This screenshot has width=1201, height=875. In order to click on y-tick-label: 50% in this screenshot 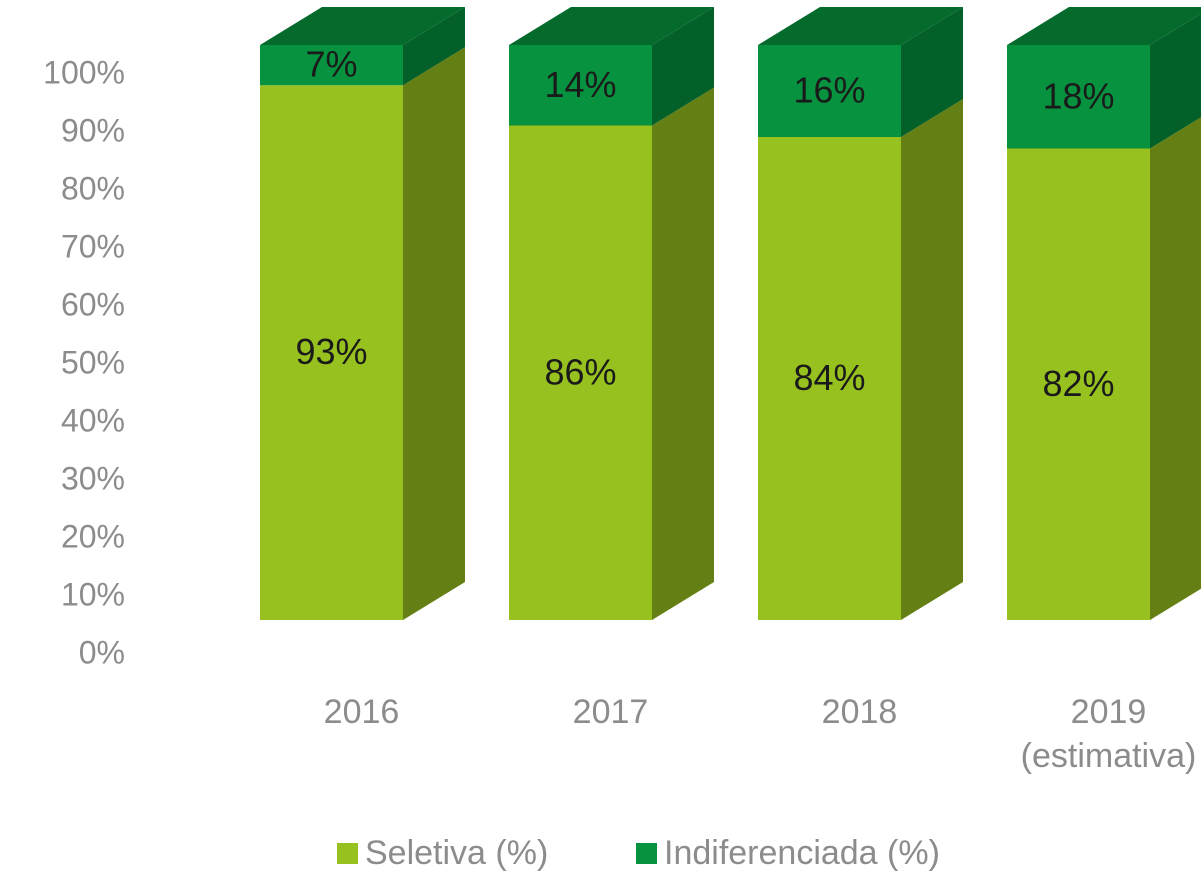, I will do `click(93, 362)`.